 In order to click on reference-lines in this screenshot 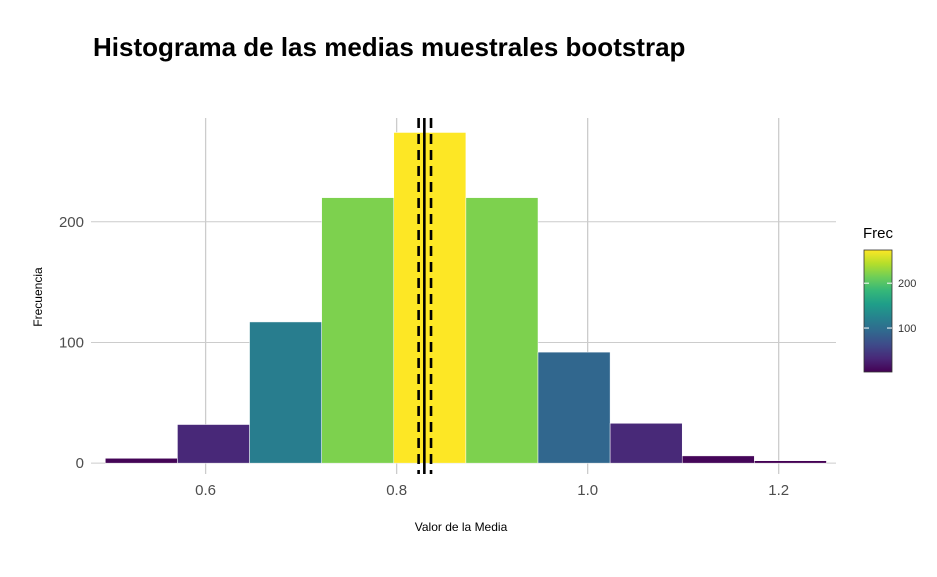, I will do `click(425, 296)`.